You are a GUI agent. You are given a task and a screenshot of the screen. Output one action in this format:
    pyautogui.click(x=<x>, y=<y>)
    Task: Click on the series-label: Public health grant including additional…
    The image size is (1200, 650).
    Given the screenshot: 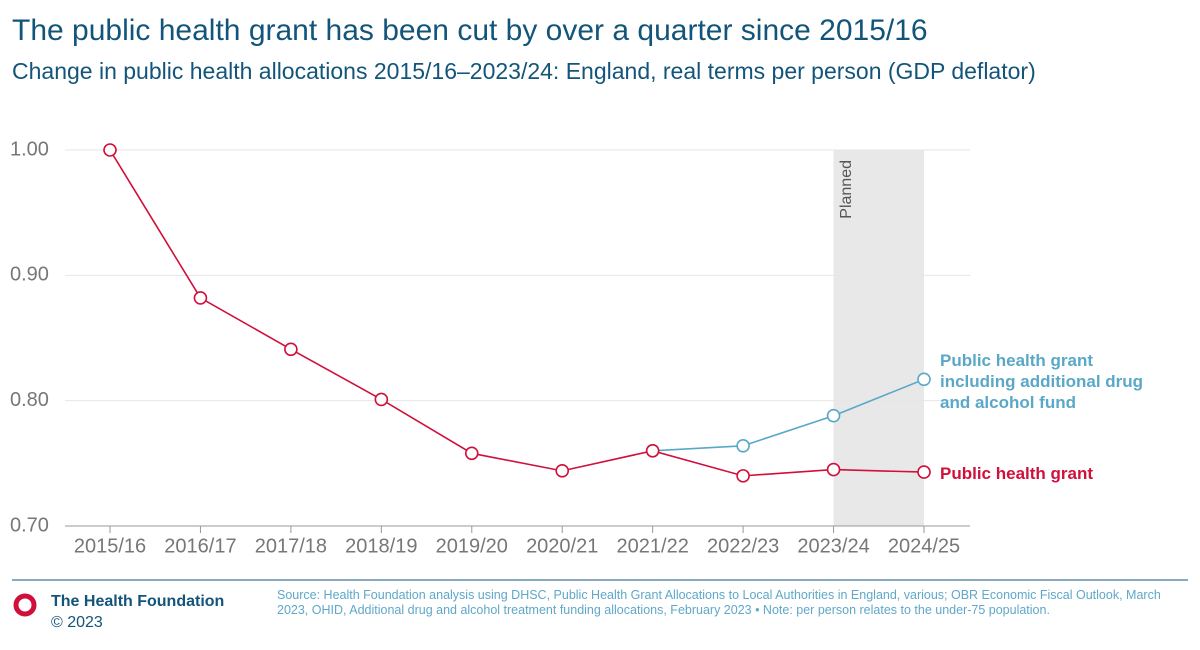 What is the action you would take?
    pyautogui.click(x=1042, y=381)
    